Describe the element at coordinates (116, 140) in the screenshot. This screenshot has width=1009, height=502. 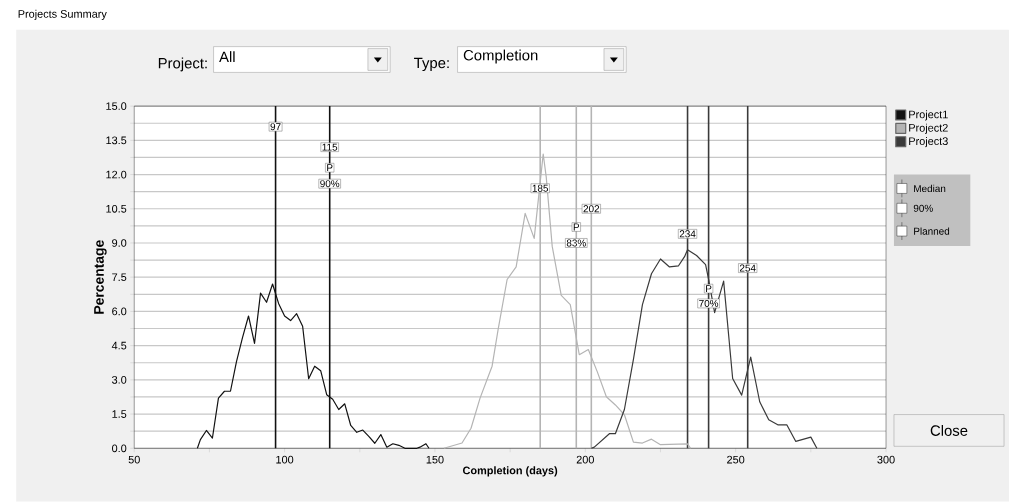
I see `y-tick-label: 13.5` at that location.